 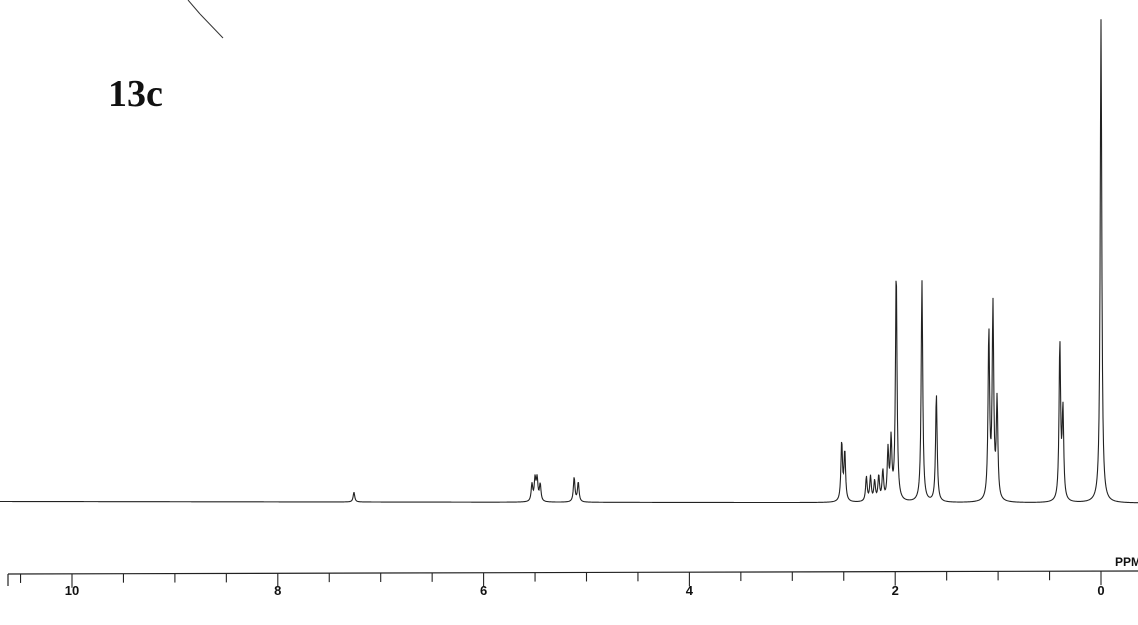 I want to click on x-axis-line, so click(x=572, y=572).